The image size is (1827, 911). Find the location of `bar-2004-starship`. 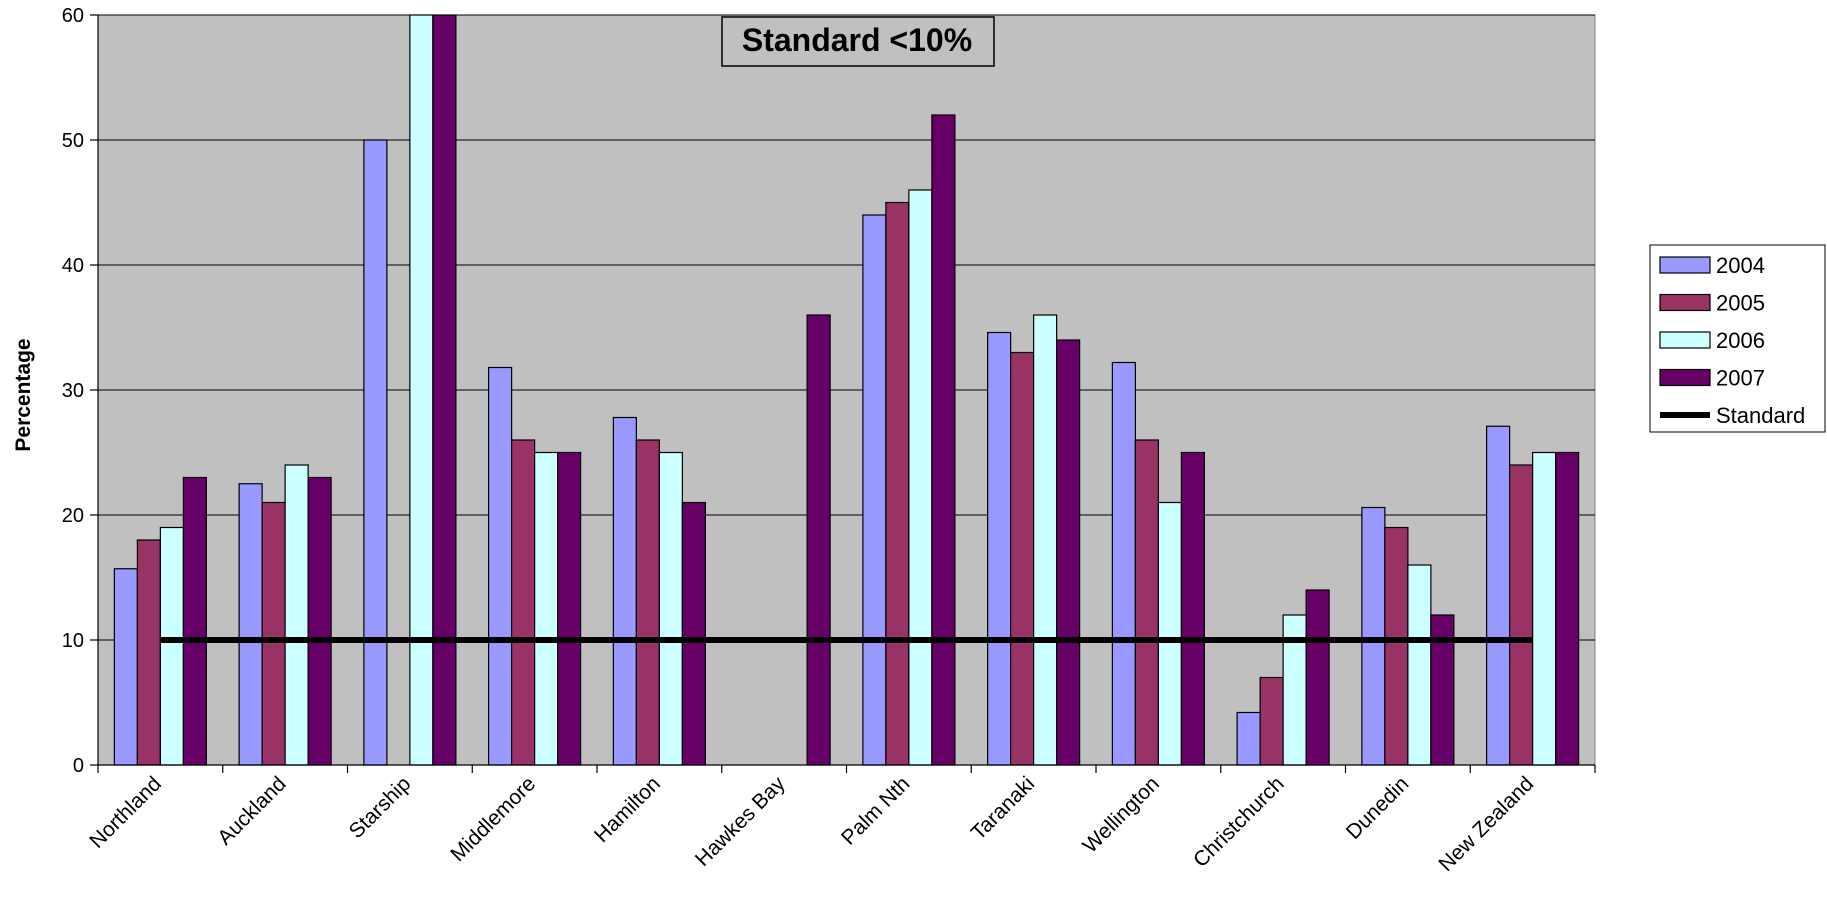

bar-2004-starship is located at coordinates (375, 452).